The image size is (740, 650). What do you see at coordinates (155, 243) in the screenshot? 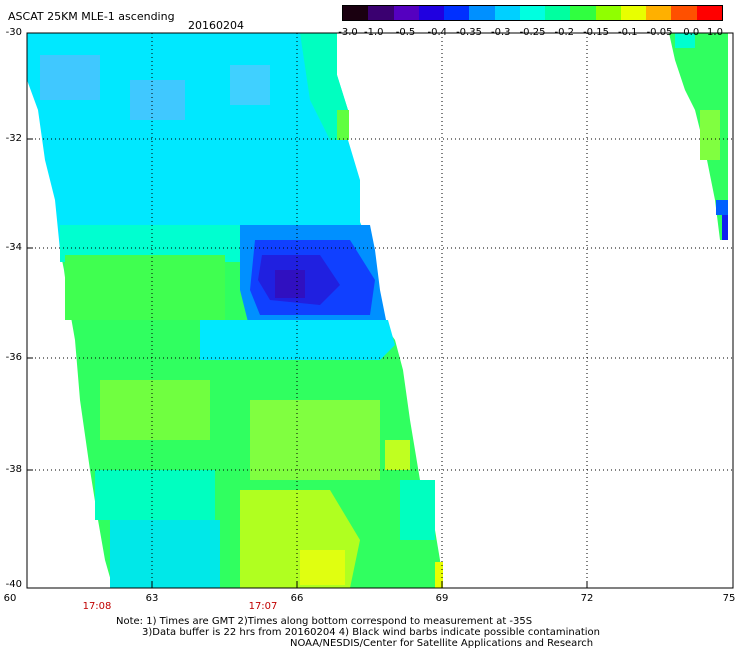
I see `patch-aqua-mid` at bounding box center [155, 243].